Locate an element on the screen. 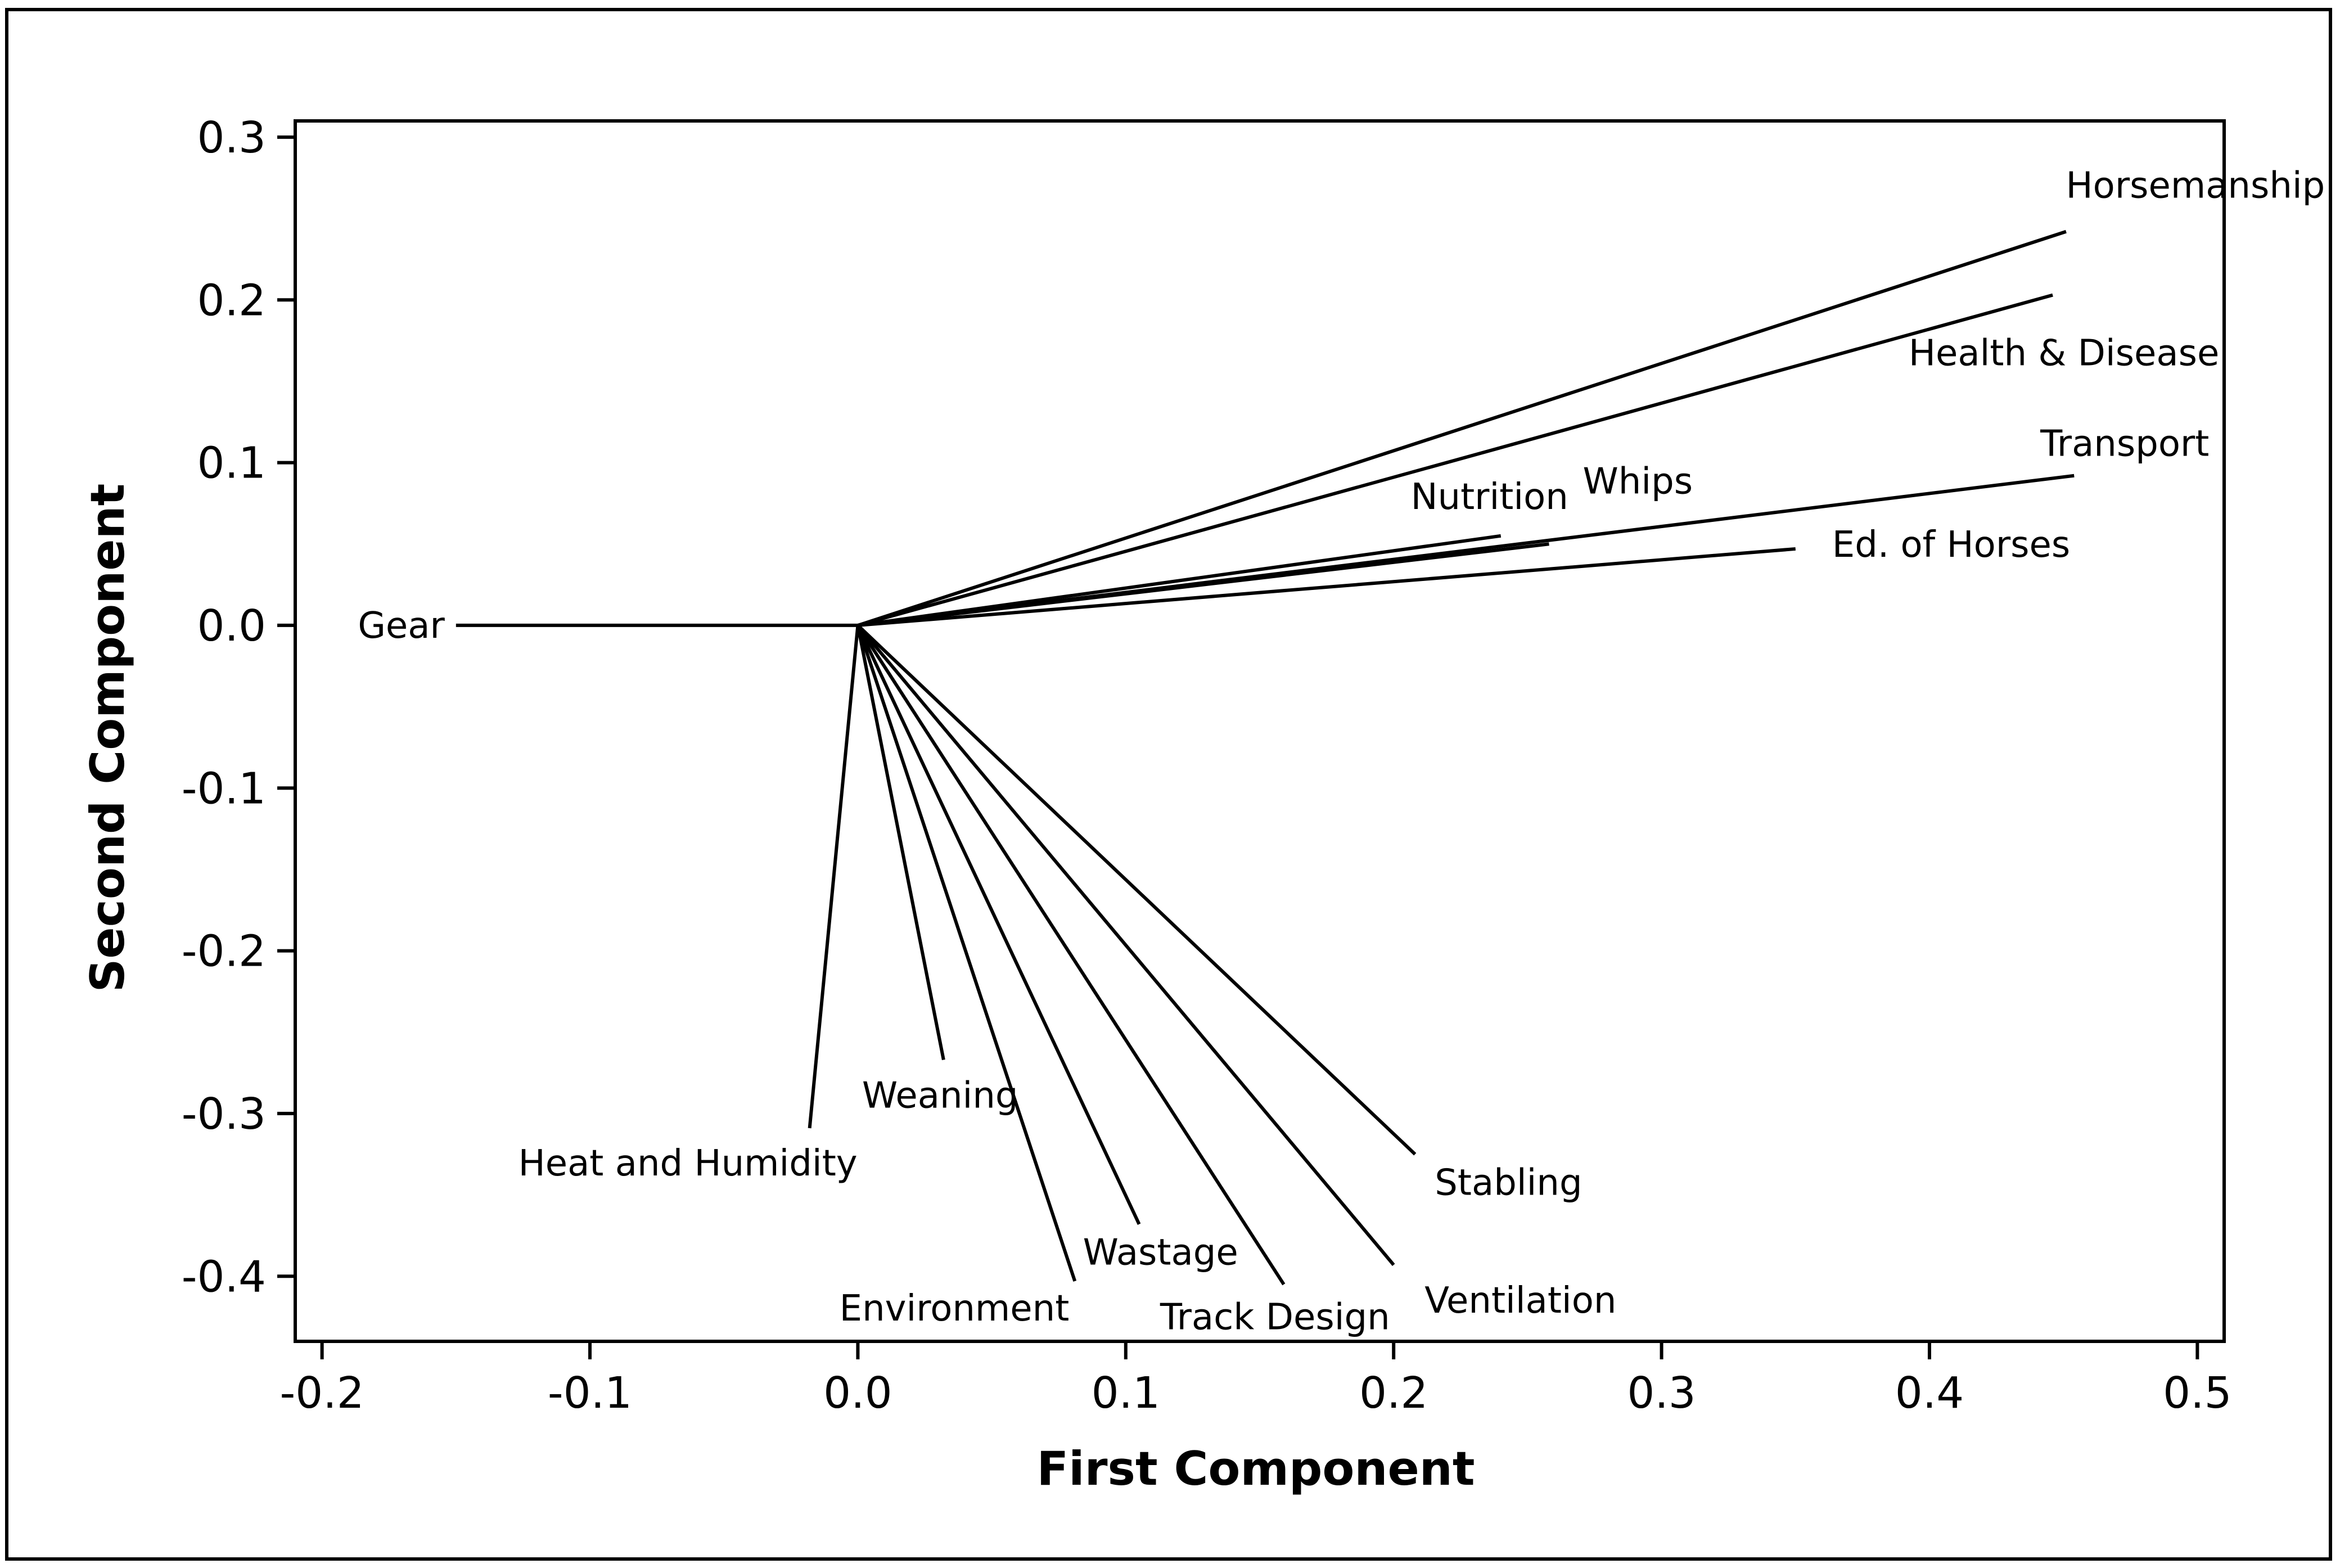  loading-line-track-design is located at coordinates (1071, 955).